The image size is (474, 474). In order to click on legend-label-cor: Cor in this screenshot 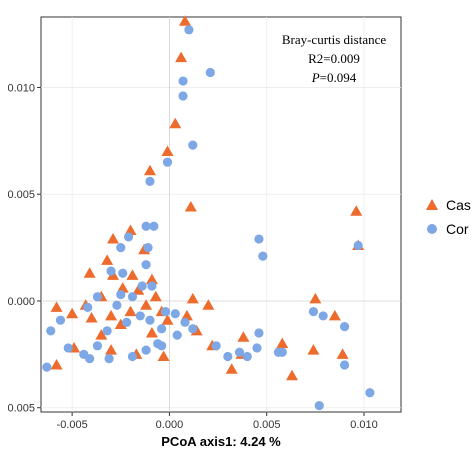, I will do `click(457, 229)`.